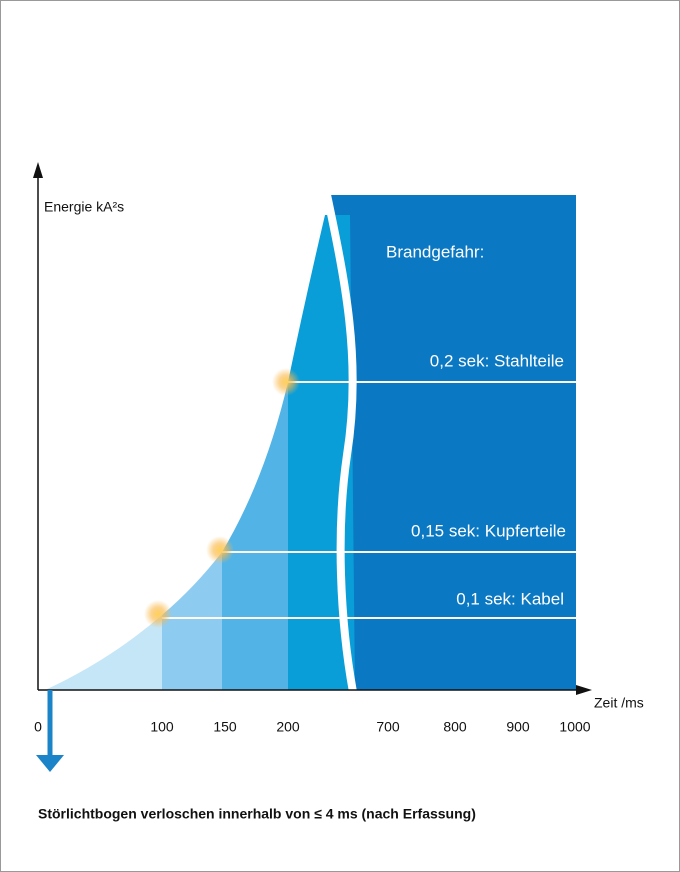 This screenshot has width=680, height=872. I want to click on y-axis-label: Energie kA²s, so click(84, 207).